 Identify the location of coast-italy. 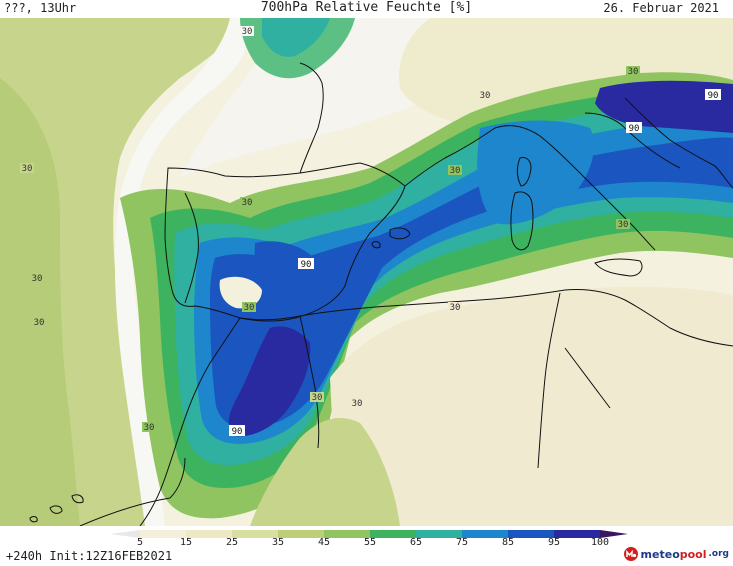
(587, 181).